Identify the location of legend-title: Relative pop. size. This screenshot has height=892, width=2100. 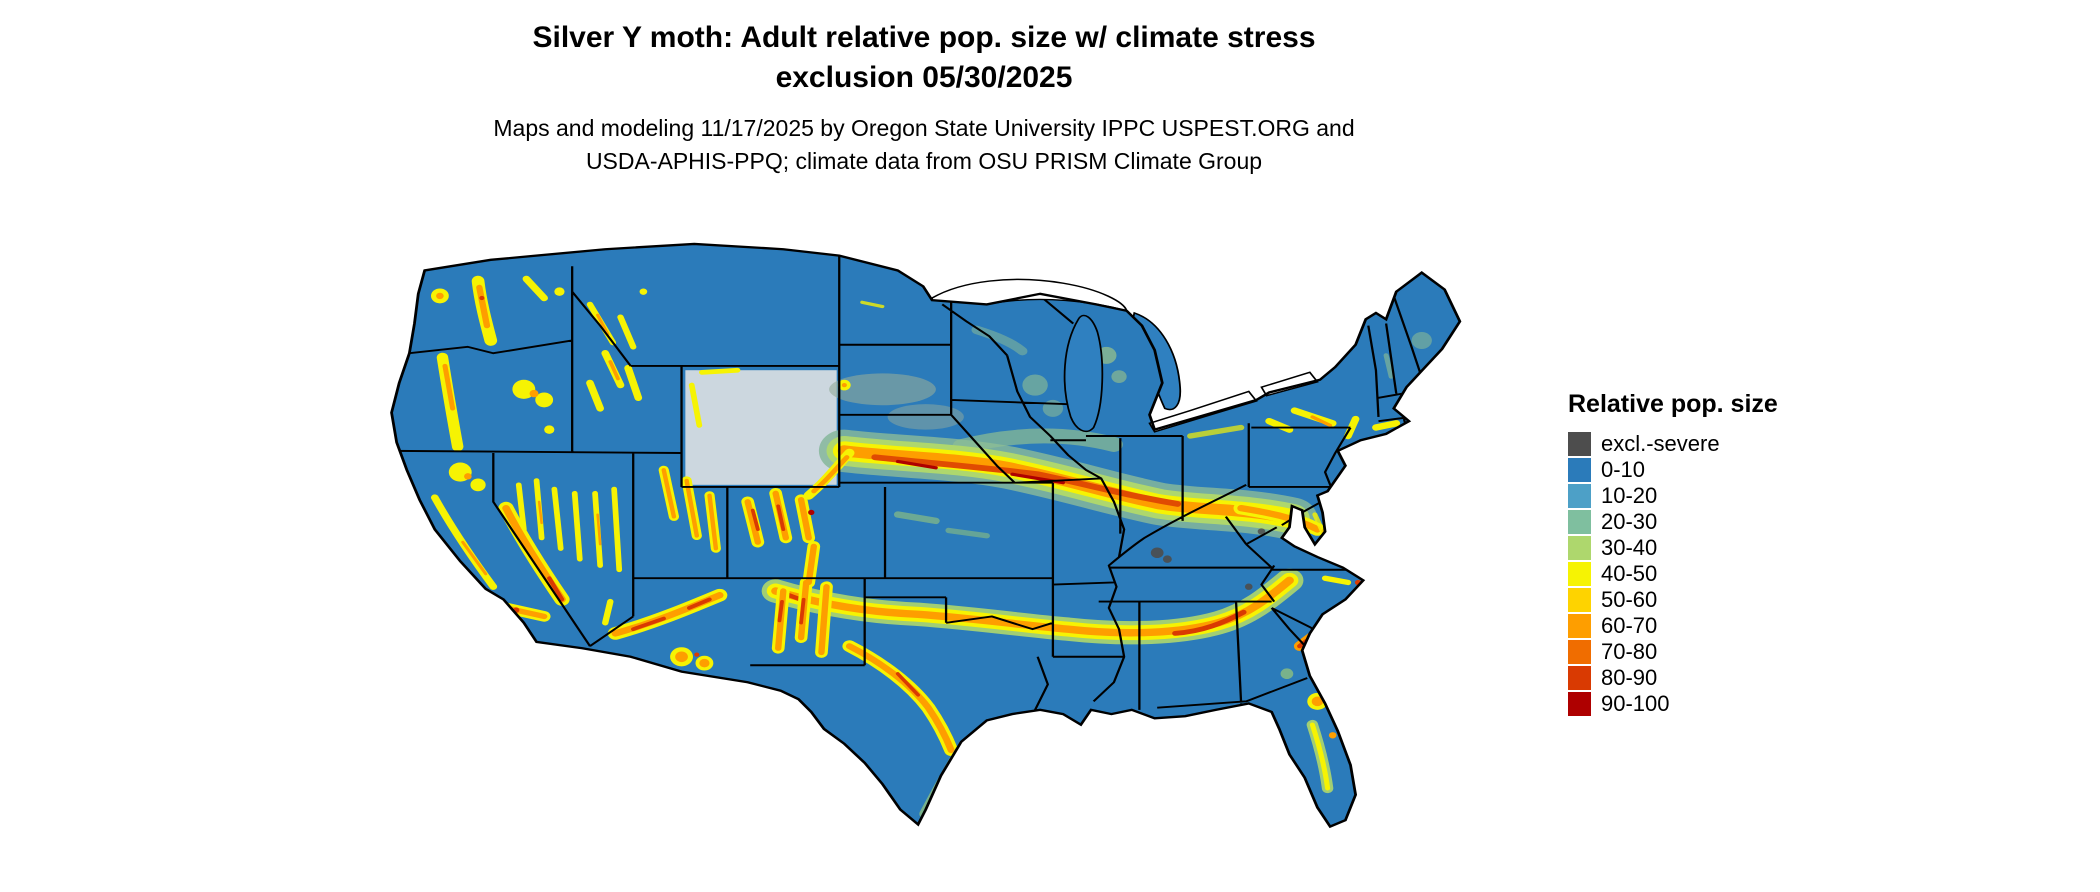
(1673, 404).